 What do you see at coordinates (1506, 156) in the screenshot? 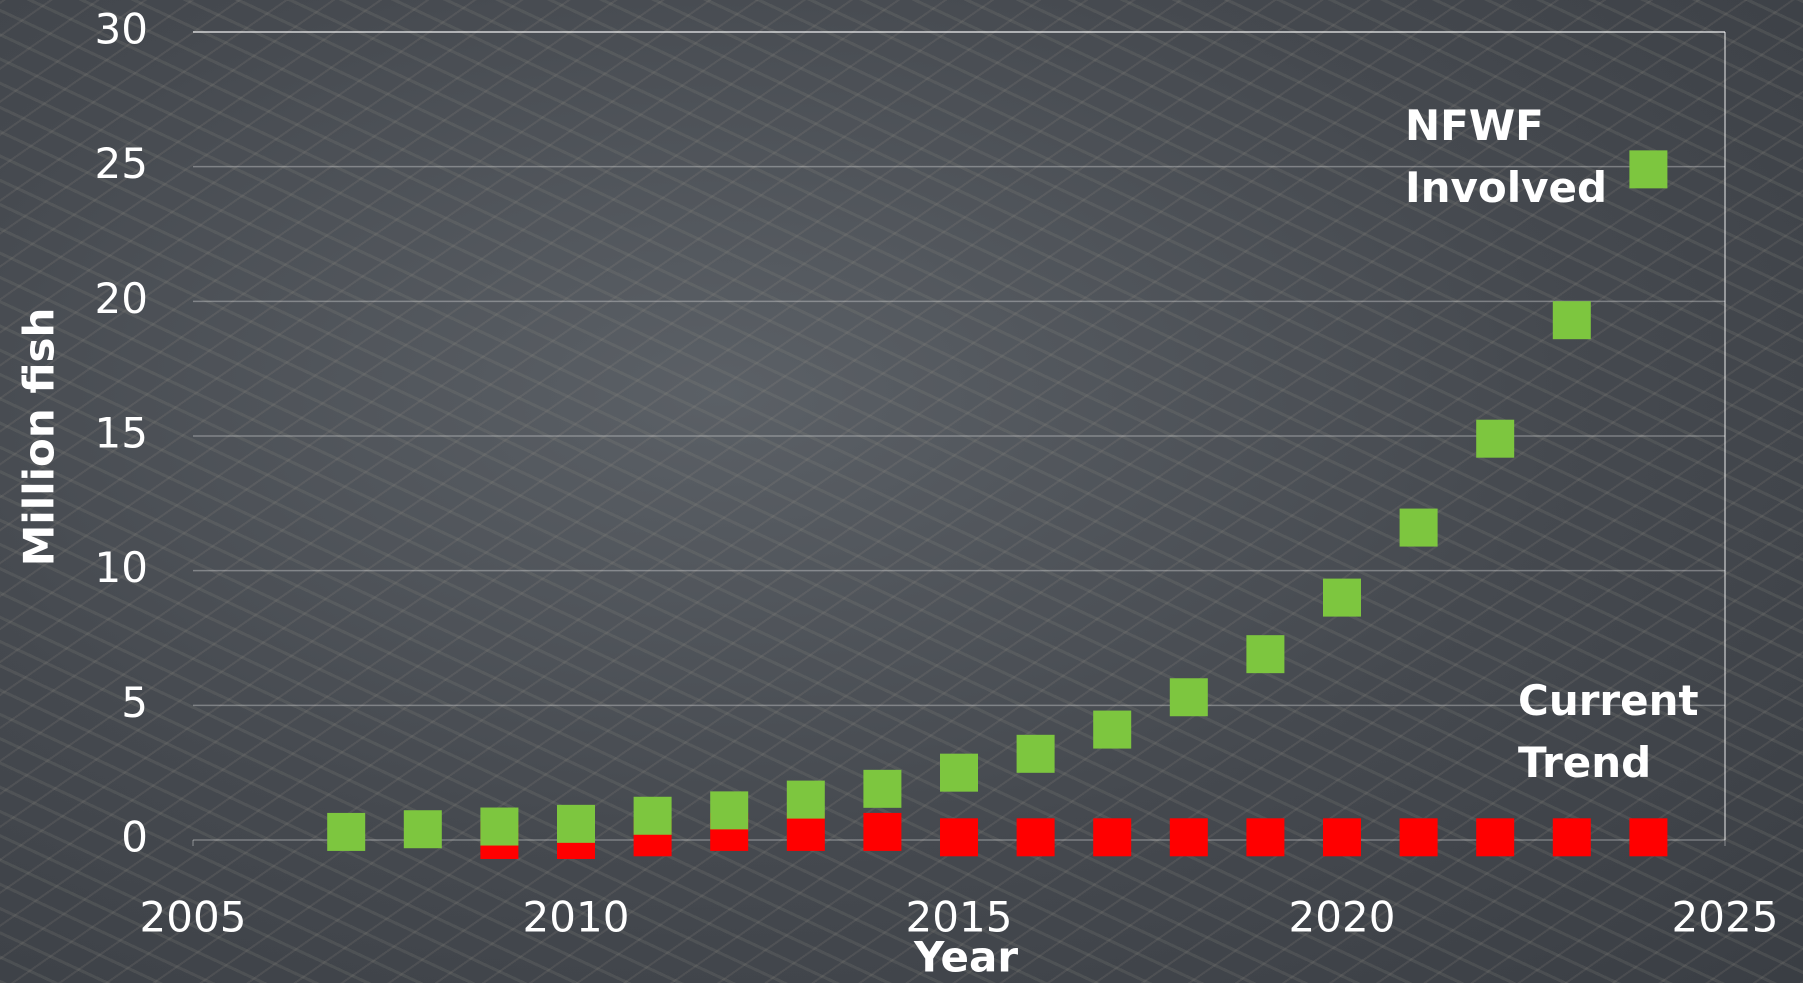
I see `series-label: NFWF Involved` at bounding box center [1506, 156].